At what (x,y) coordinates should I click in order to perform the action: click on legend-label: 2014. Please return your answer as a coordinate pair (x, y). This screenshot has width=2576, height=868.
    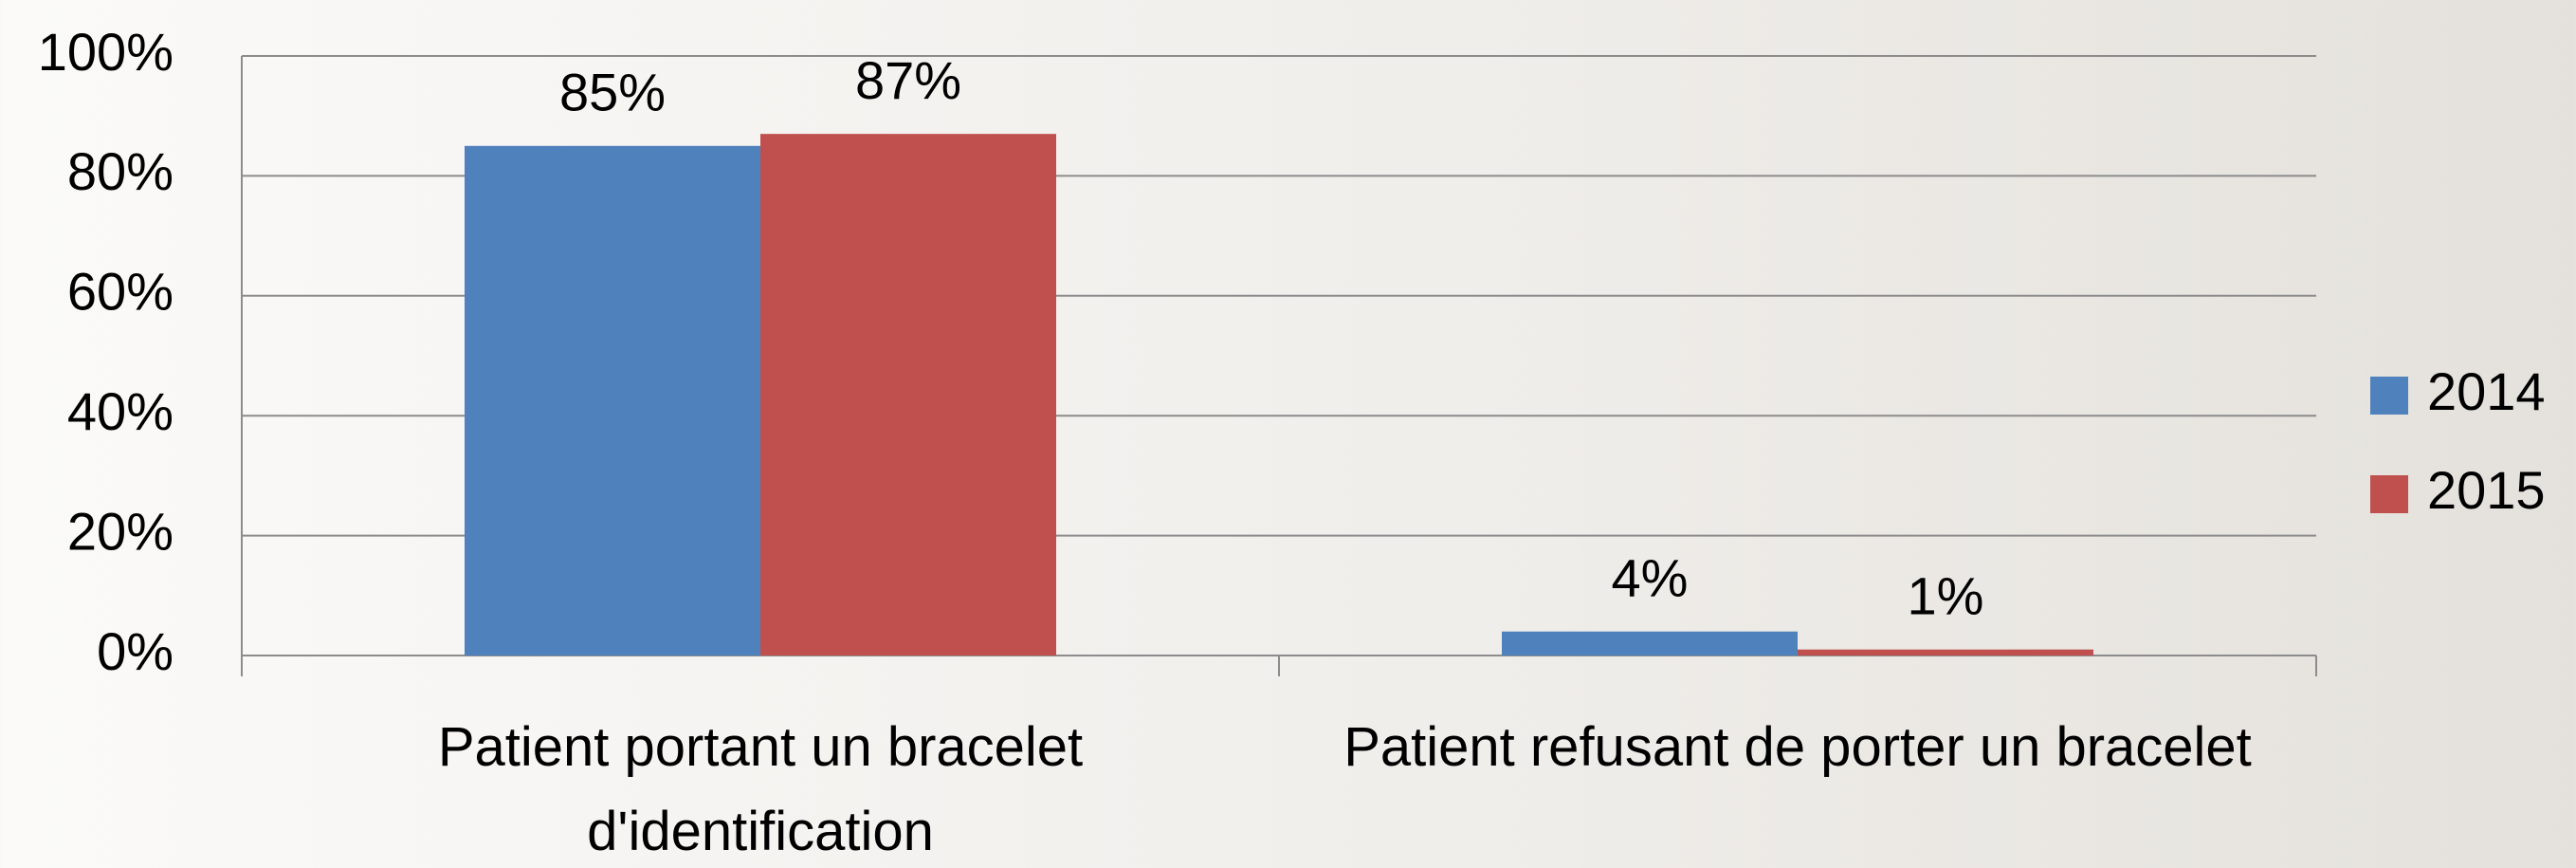
    Looking at the image, I should click on (2486, 391).